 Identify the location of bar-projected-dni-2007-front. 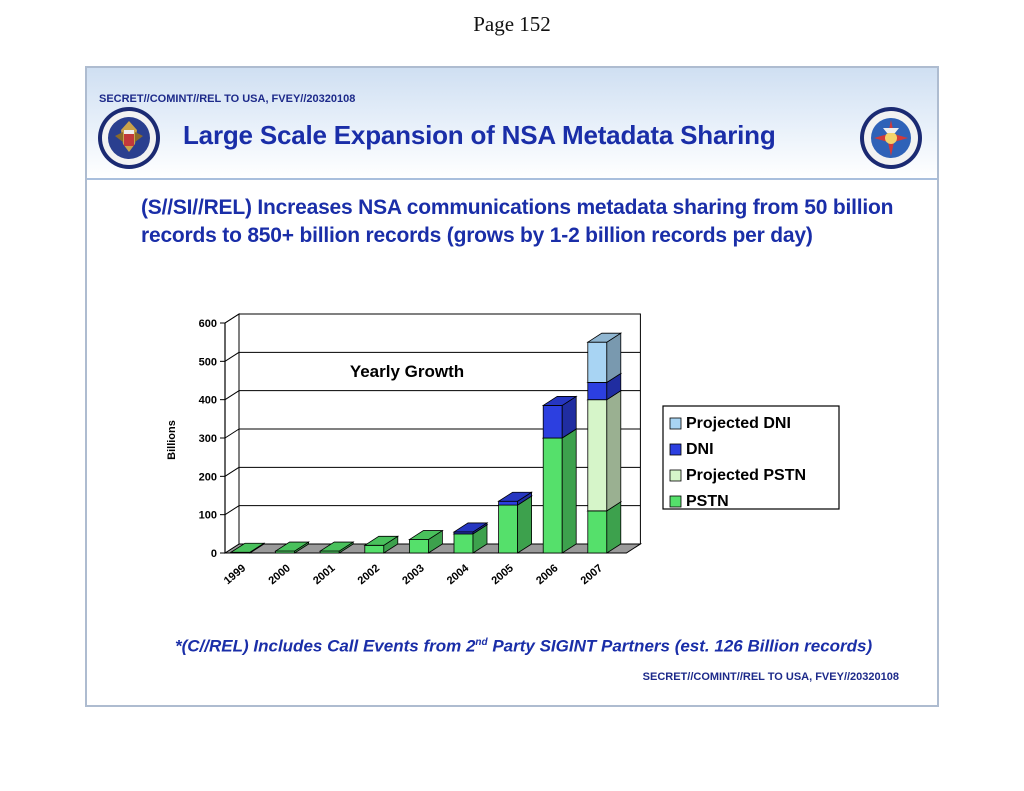
(597, 362).